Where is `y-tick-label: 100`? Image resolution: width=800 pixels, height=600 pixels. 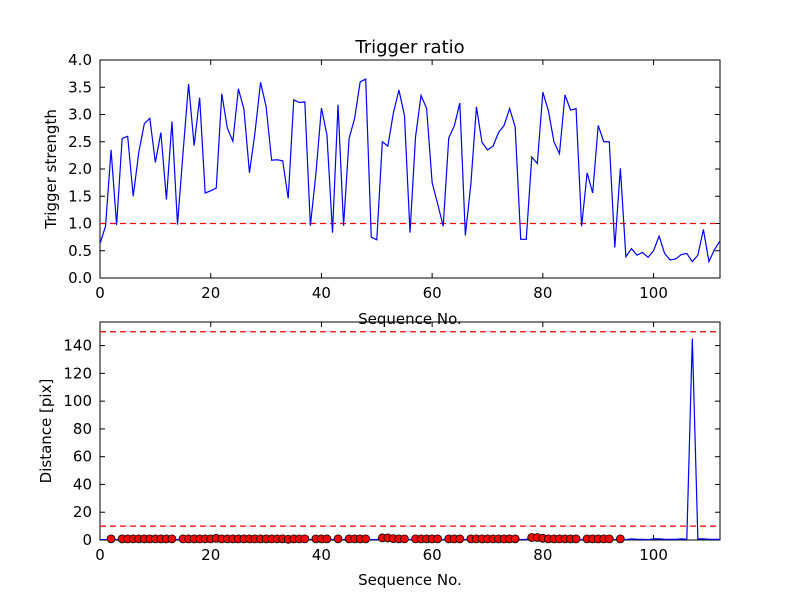 y-tick-label: 100 is located at coordinates (77, 401).